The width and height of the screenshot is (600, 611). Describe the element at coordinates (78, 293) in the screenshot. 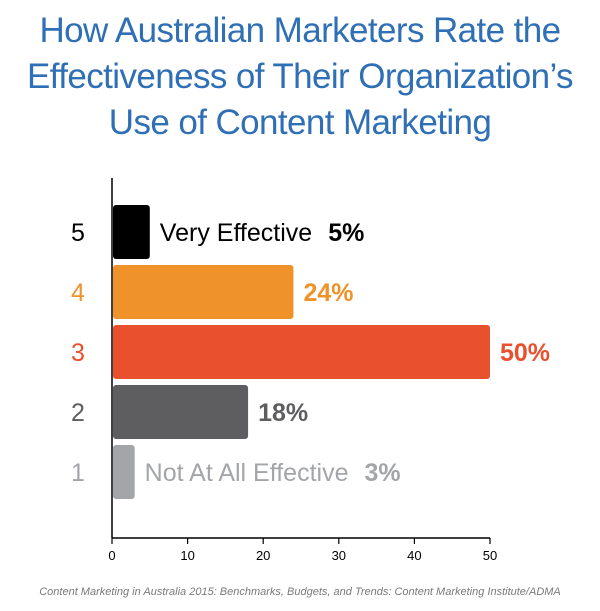

I see `y-tick-label: 4` at that location.